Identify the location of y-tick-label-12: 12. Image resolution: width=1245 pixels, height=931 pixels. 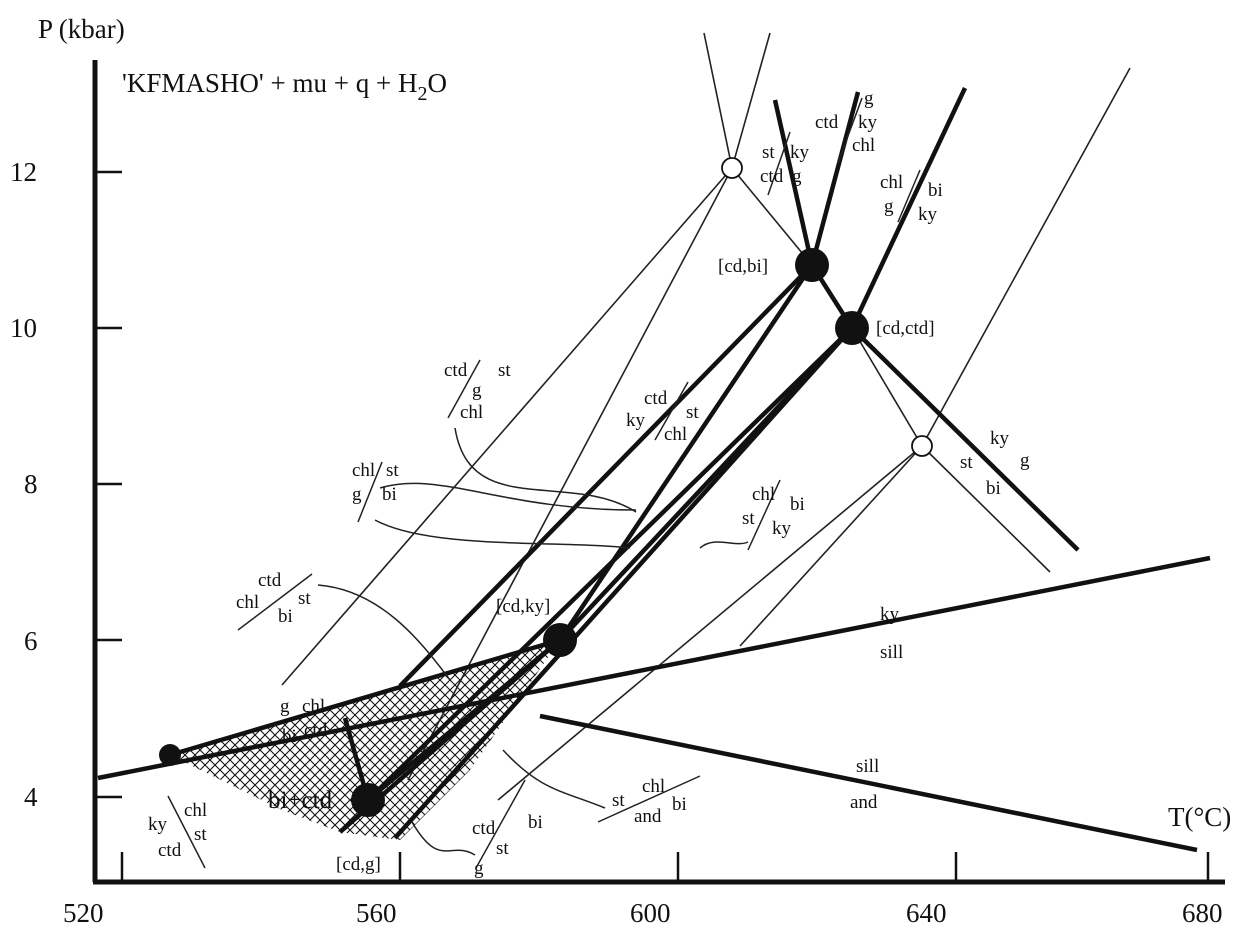
(23, 172).